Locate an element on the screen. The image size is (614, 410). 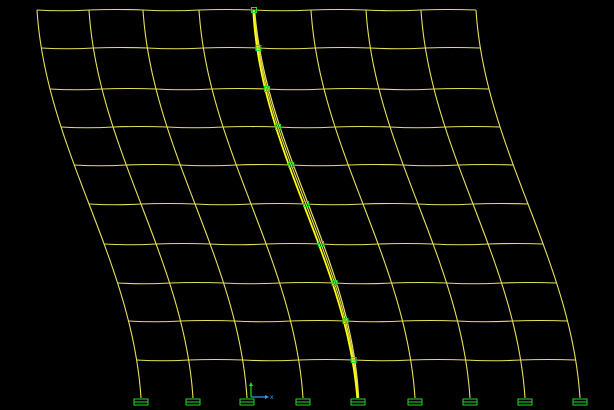
y-axis-arrowhead is located at coordinates (251, 384).